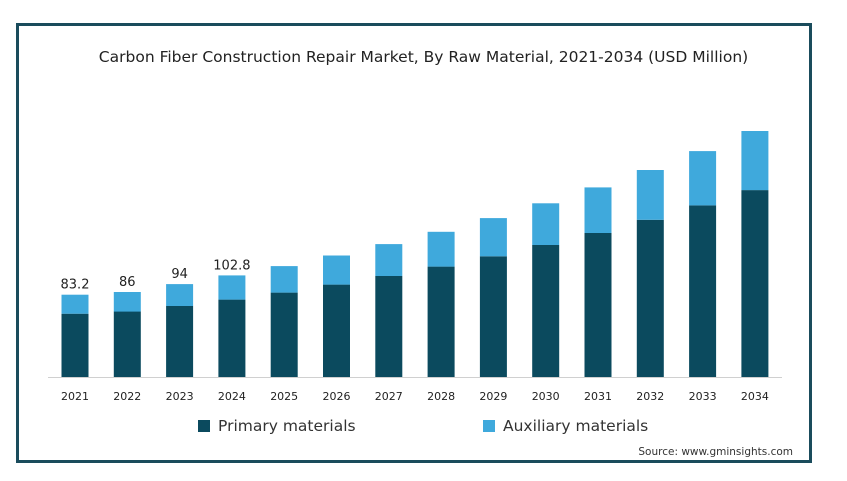 Image resolution: width=847 pixels, height=481 pixels. I want to click on bar-auxiliary-2022, so click(127, 302).